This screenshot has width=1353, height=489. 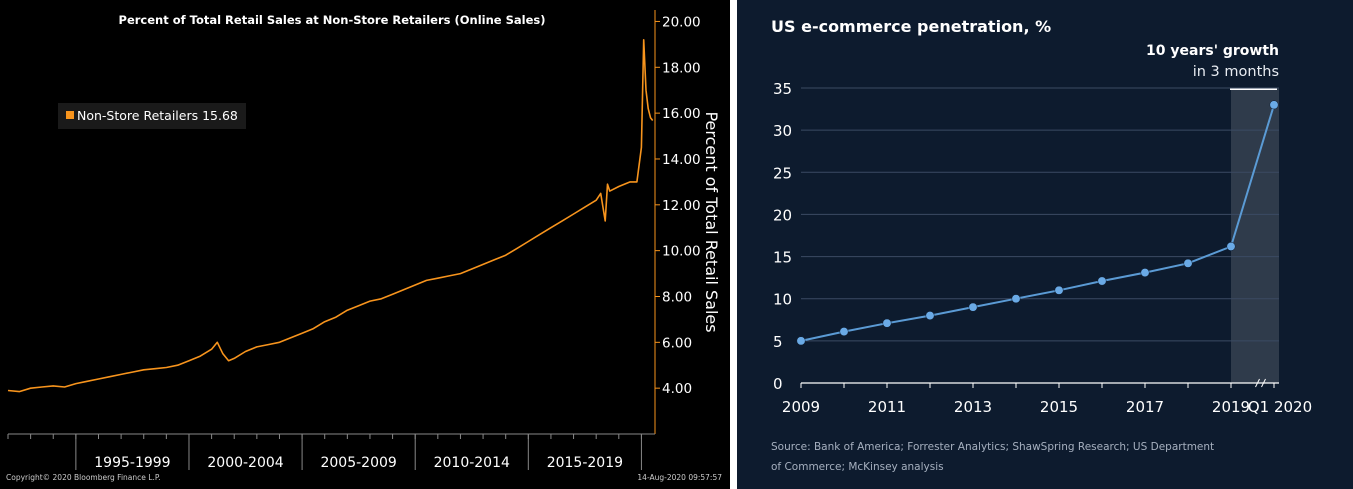 I want to click on right-y-tick-label: 25, so click(x=782, y=173).